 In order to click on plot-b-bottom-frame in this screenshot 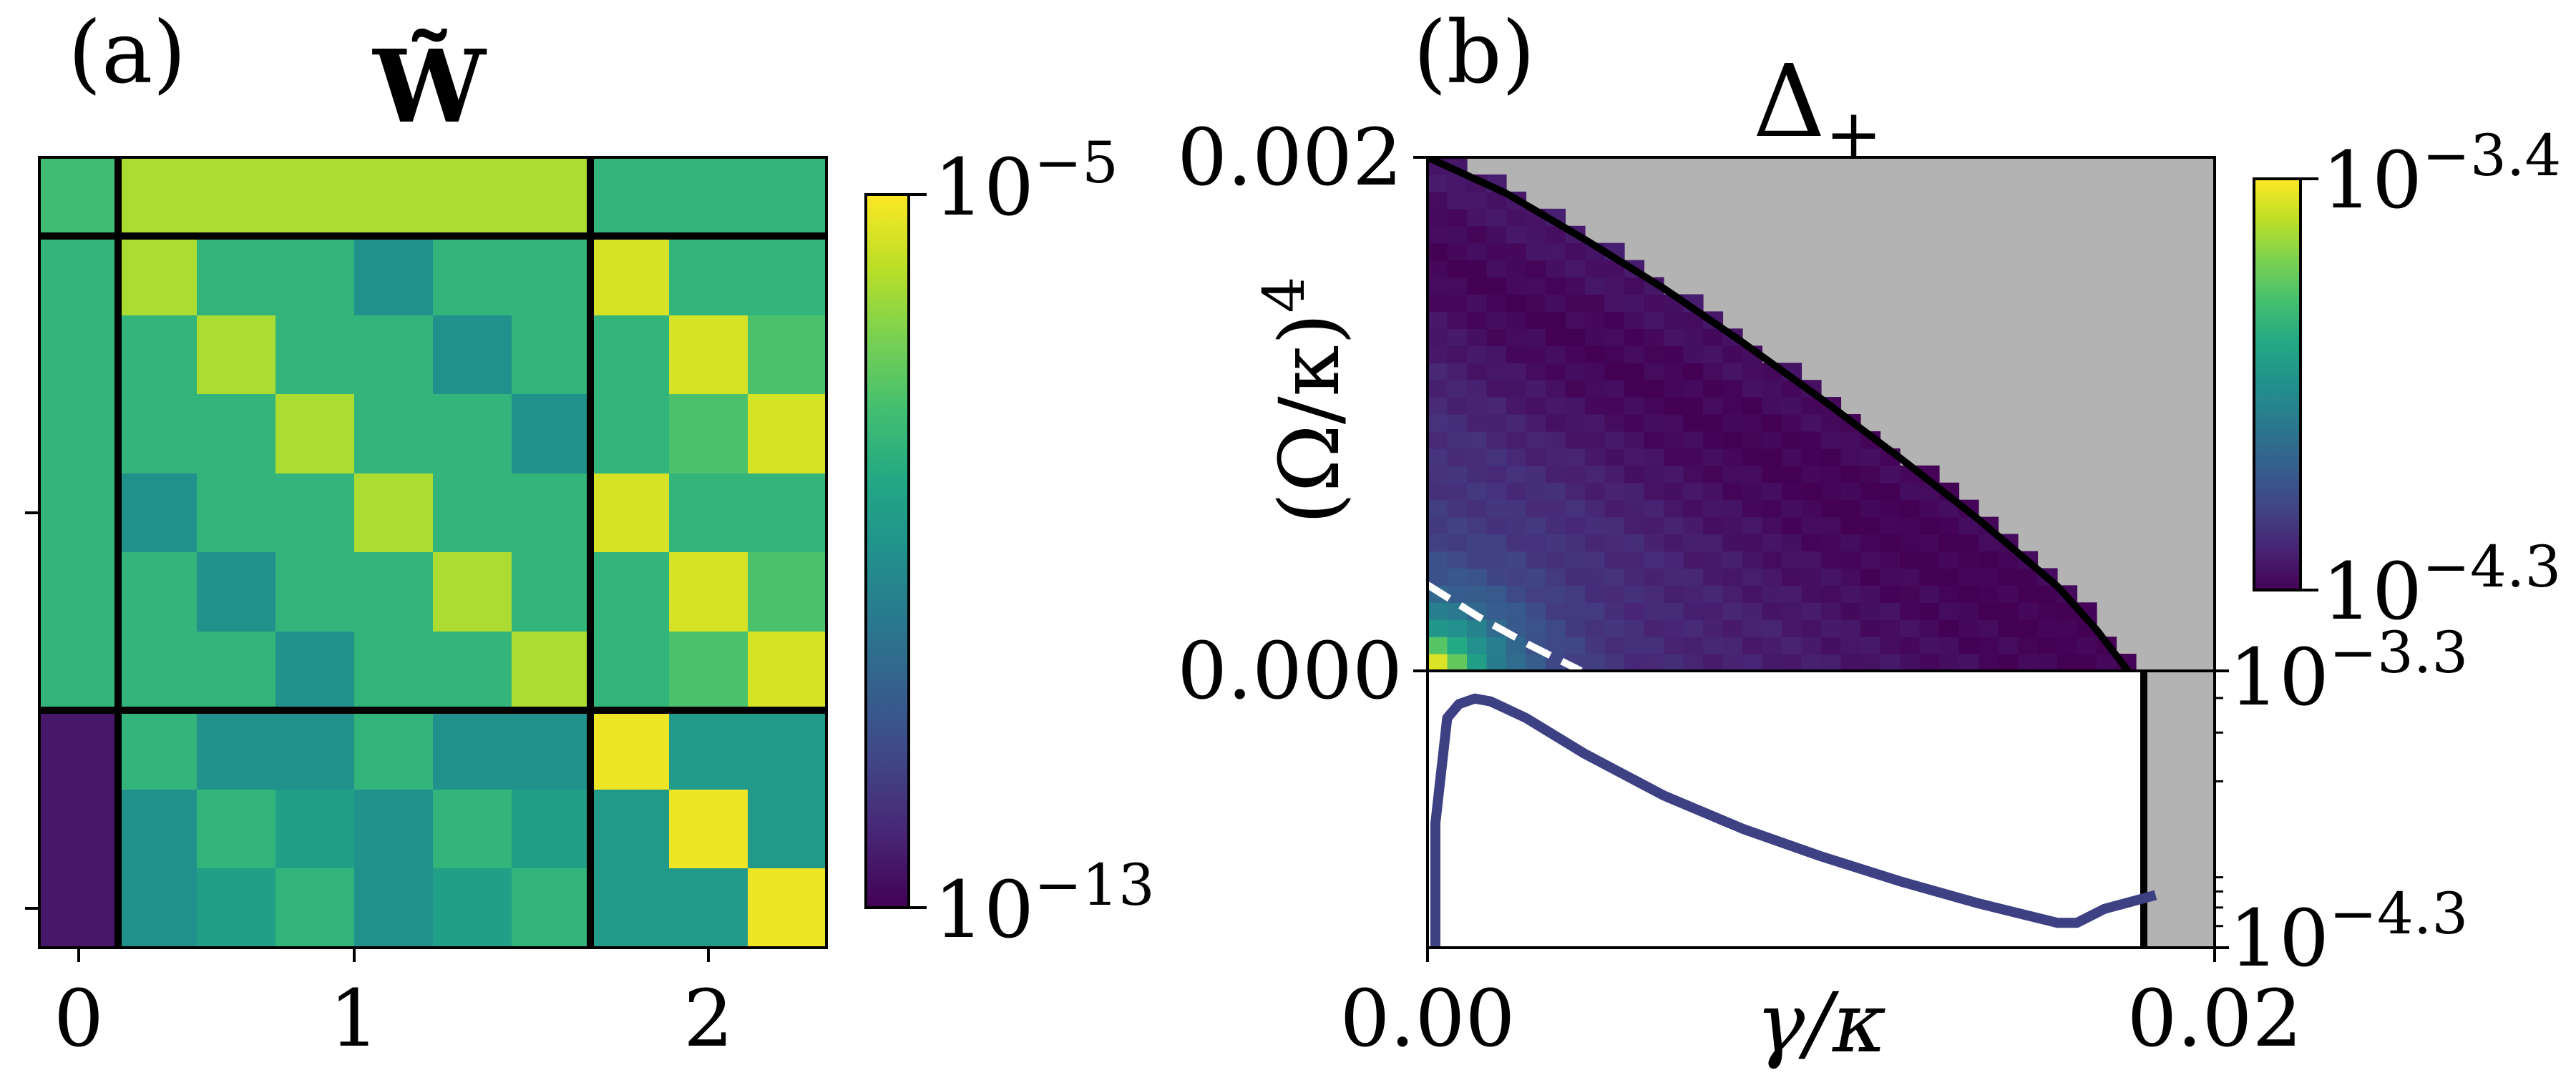, I will do `click(1821, 809)`.